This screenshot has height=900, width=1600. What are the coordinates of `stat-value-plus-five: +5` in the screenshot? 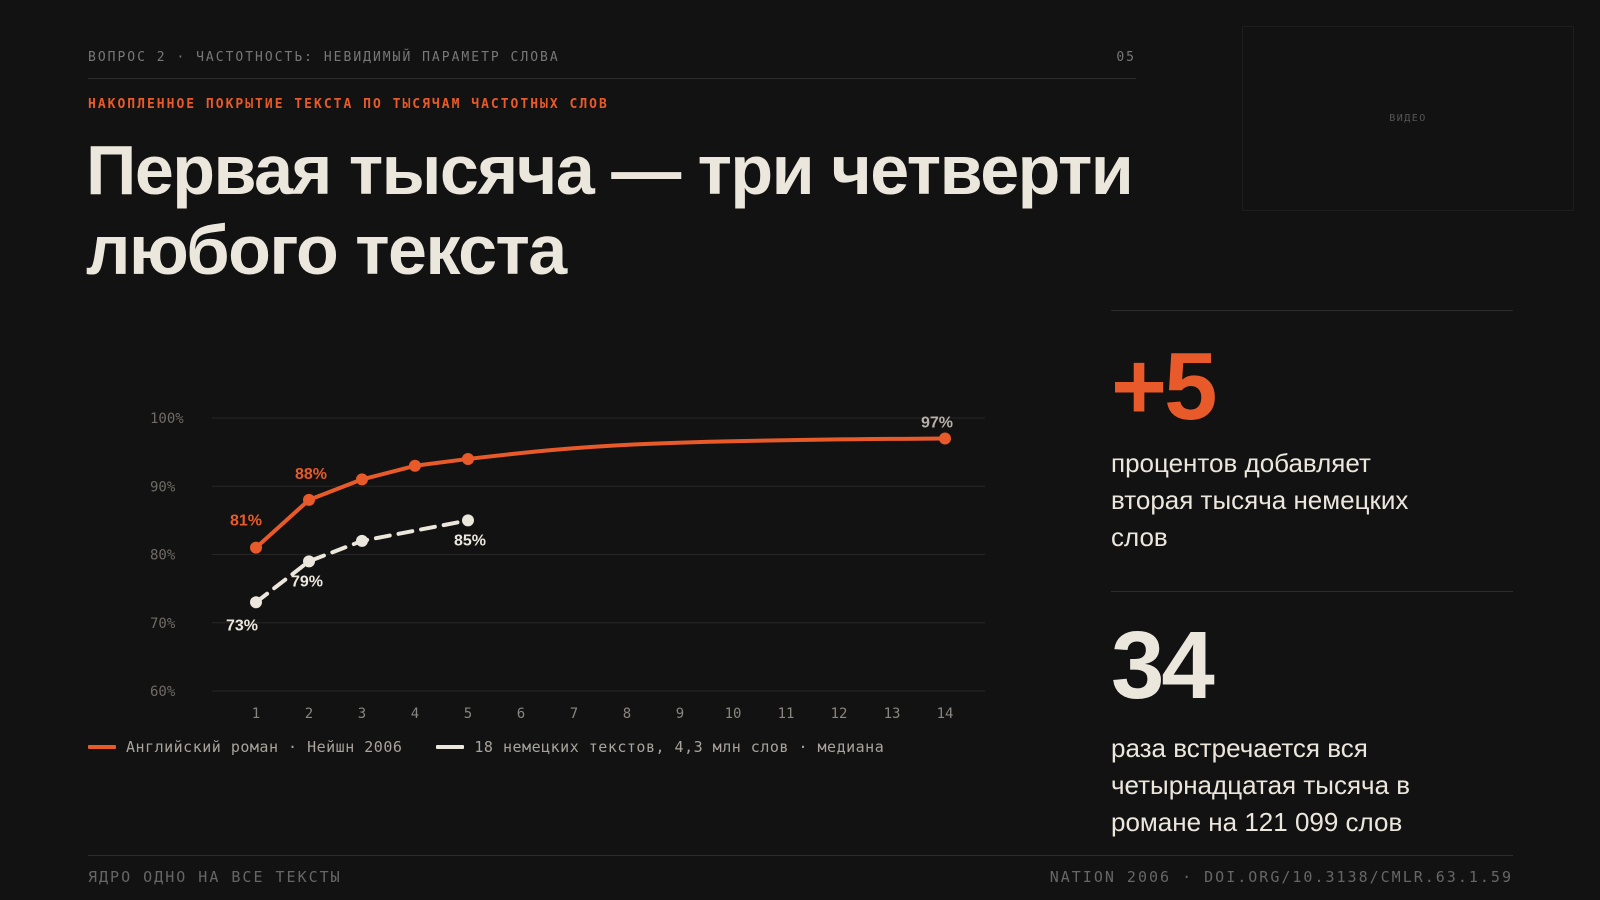 It's located at (1164, 386).